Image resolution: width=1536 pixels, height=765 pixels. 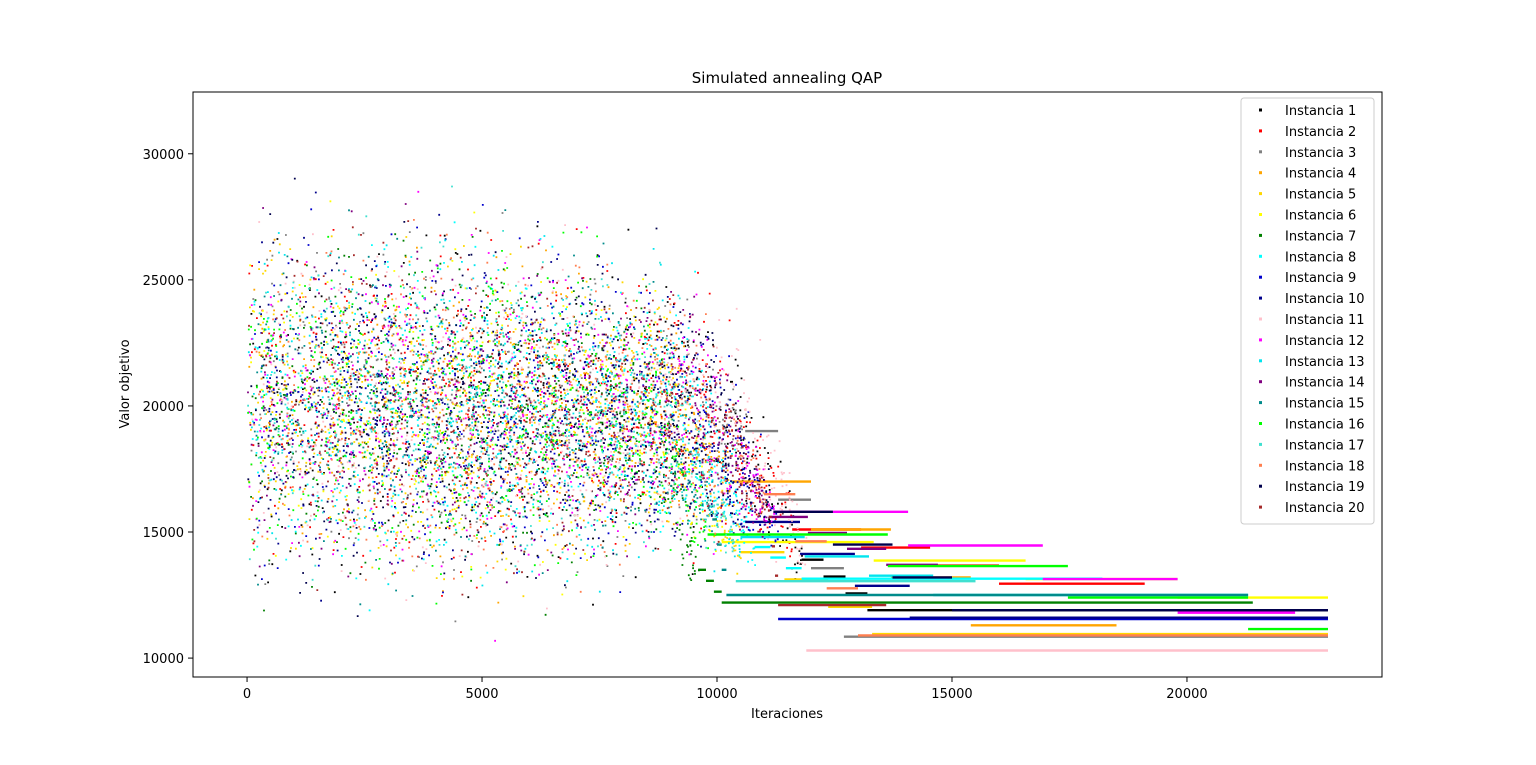 I want to click on legend-label: Instancia 2, so click(x=1320, y=132).